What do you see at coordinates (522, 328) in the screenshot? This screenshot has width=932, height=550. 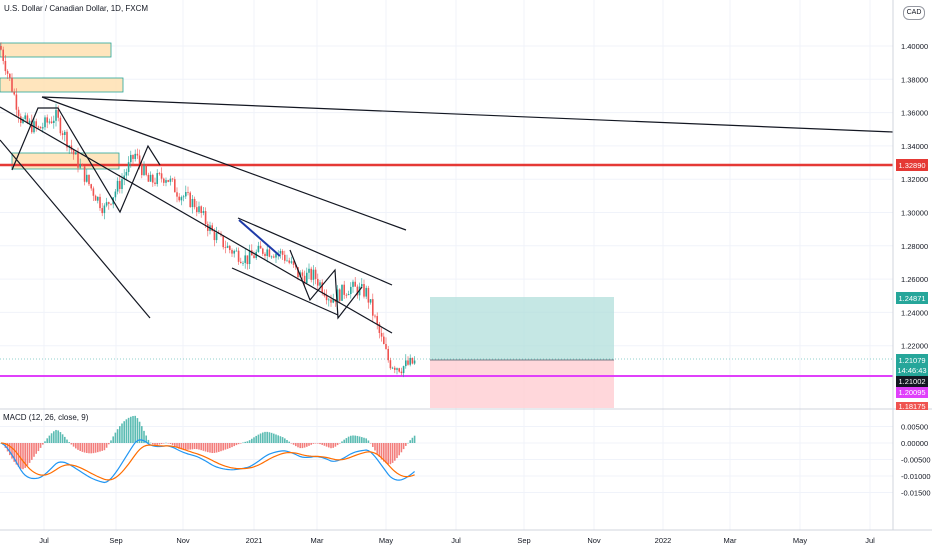 I see `position-profit-zone` at bounding box center [522, 328].